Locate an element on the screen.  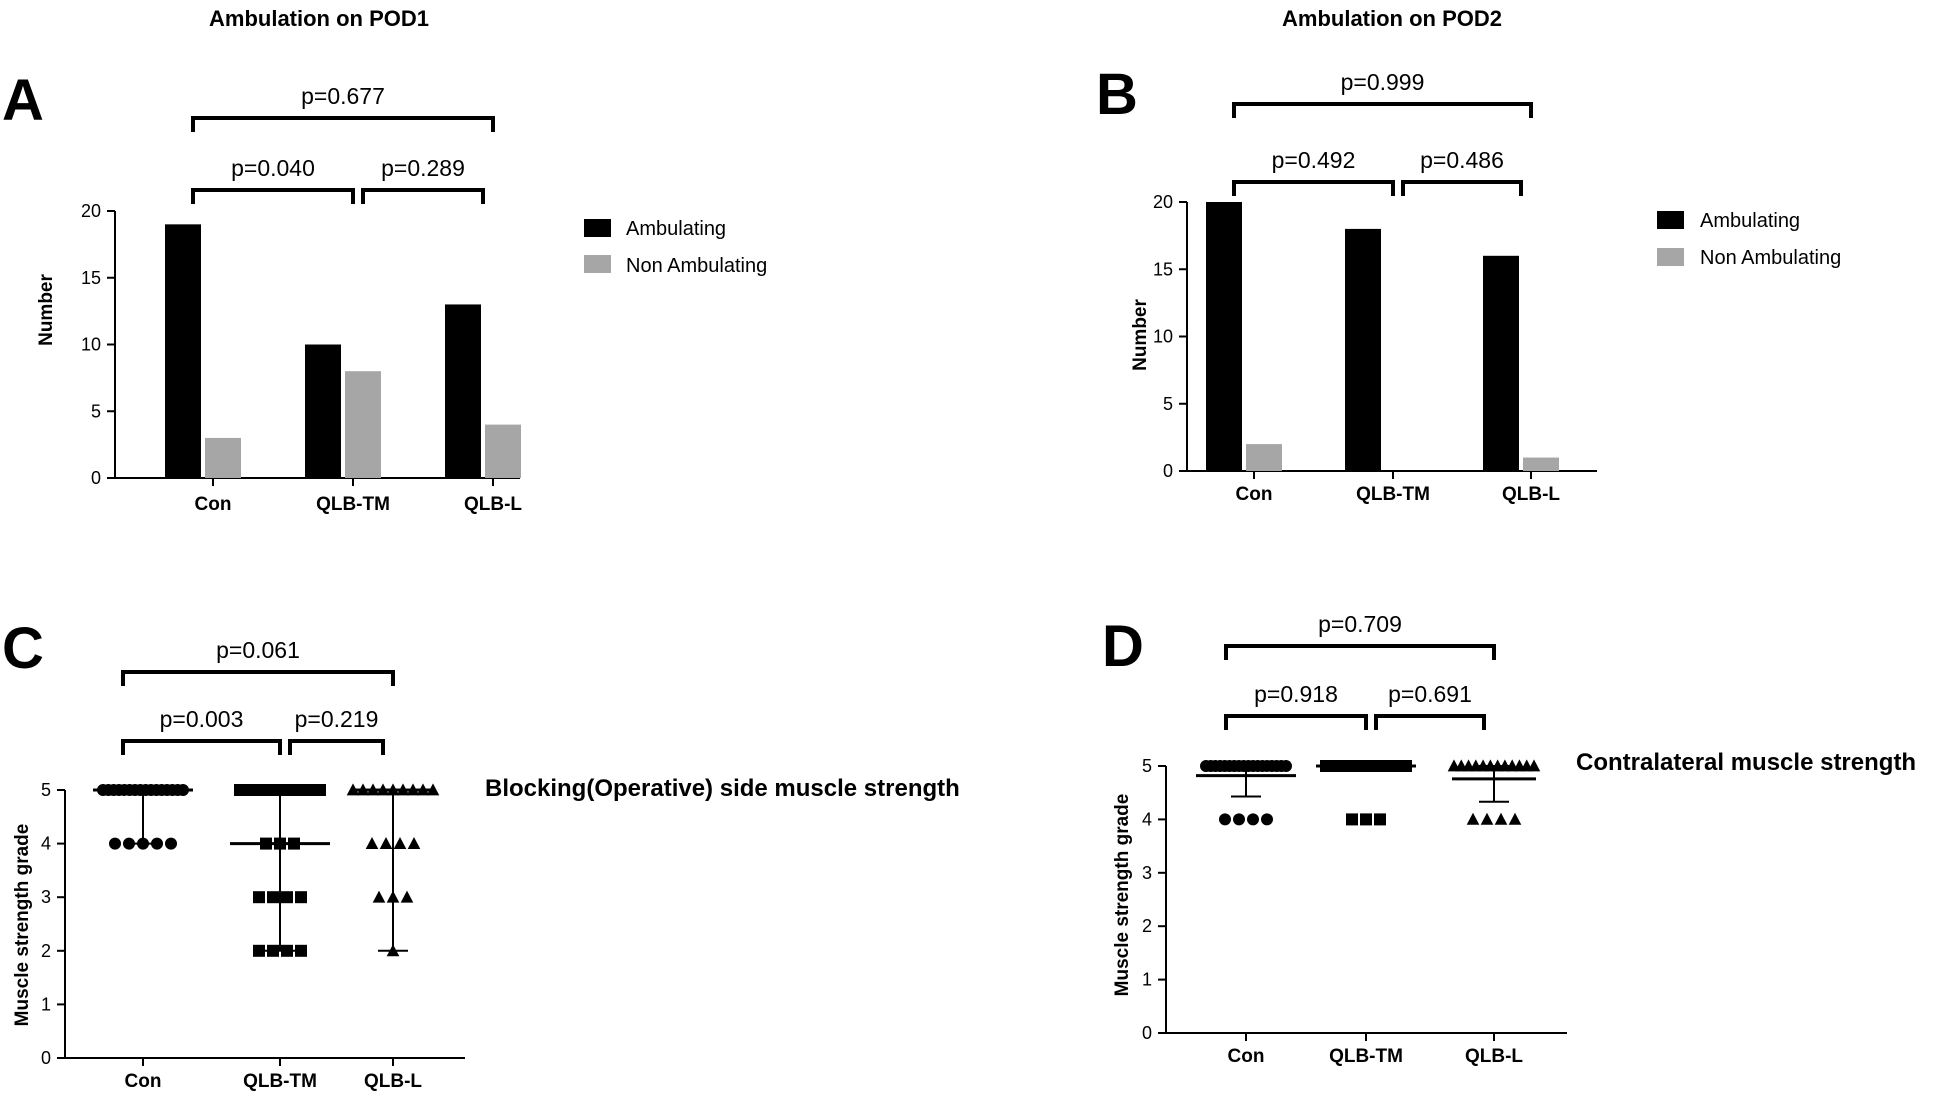
p-value-label: p=0.709 is located at coordinates (1360, 624).